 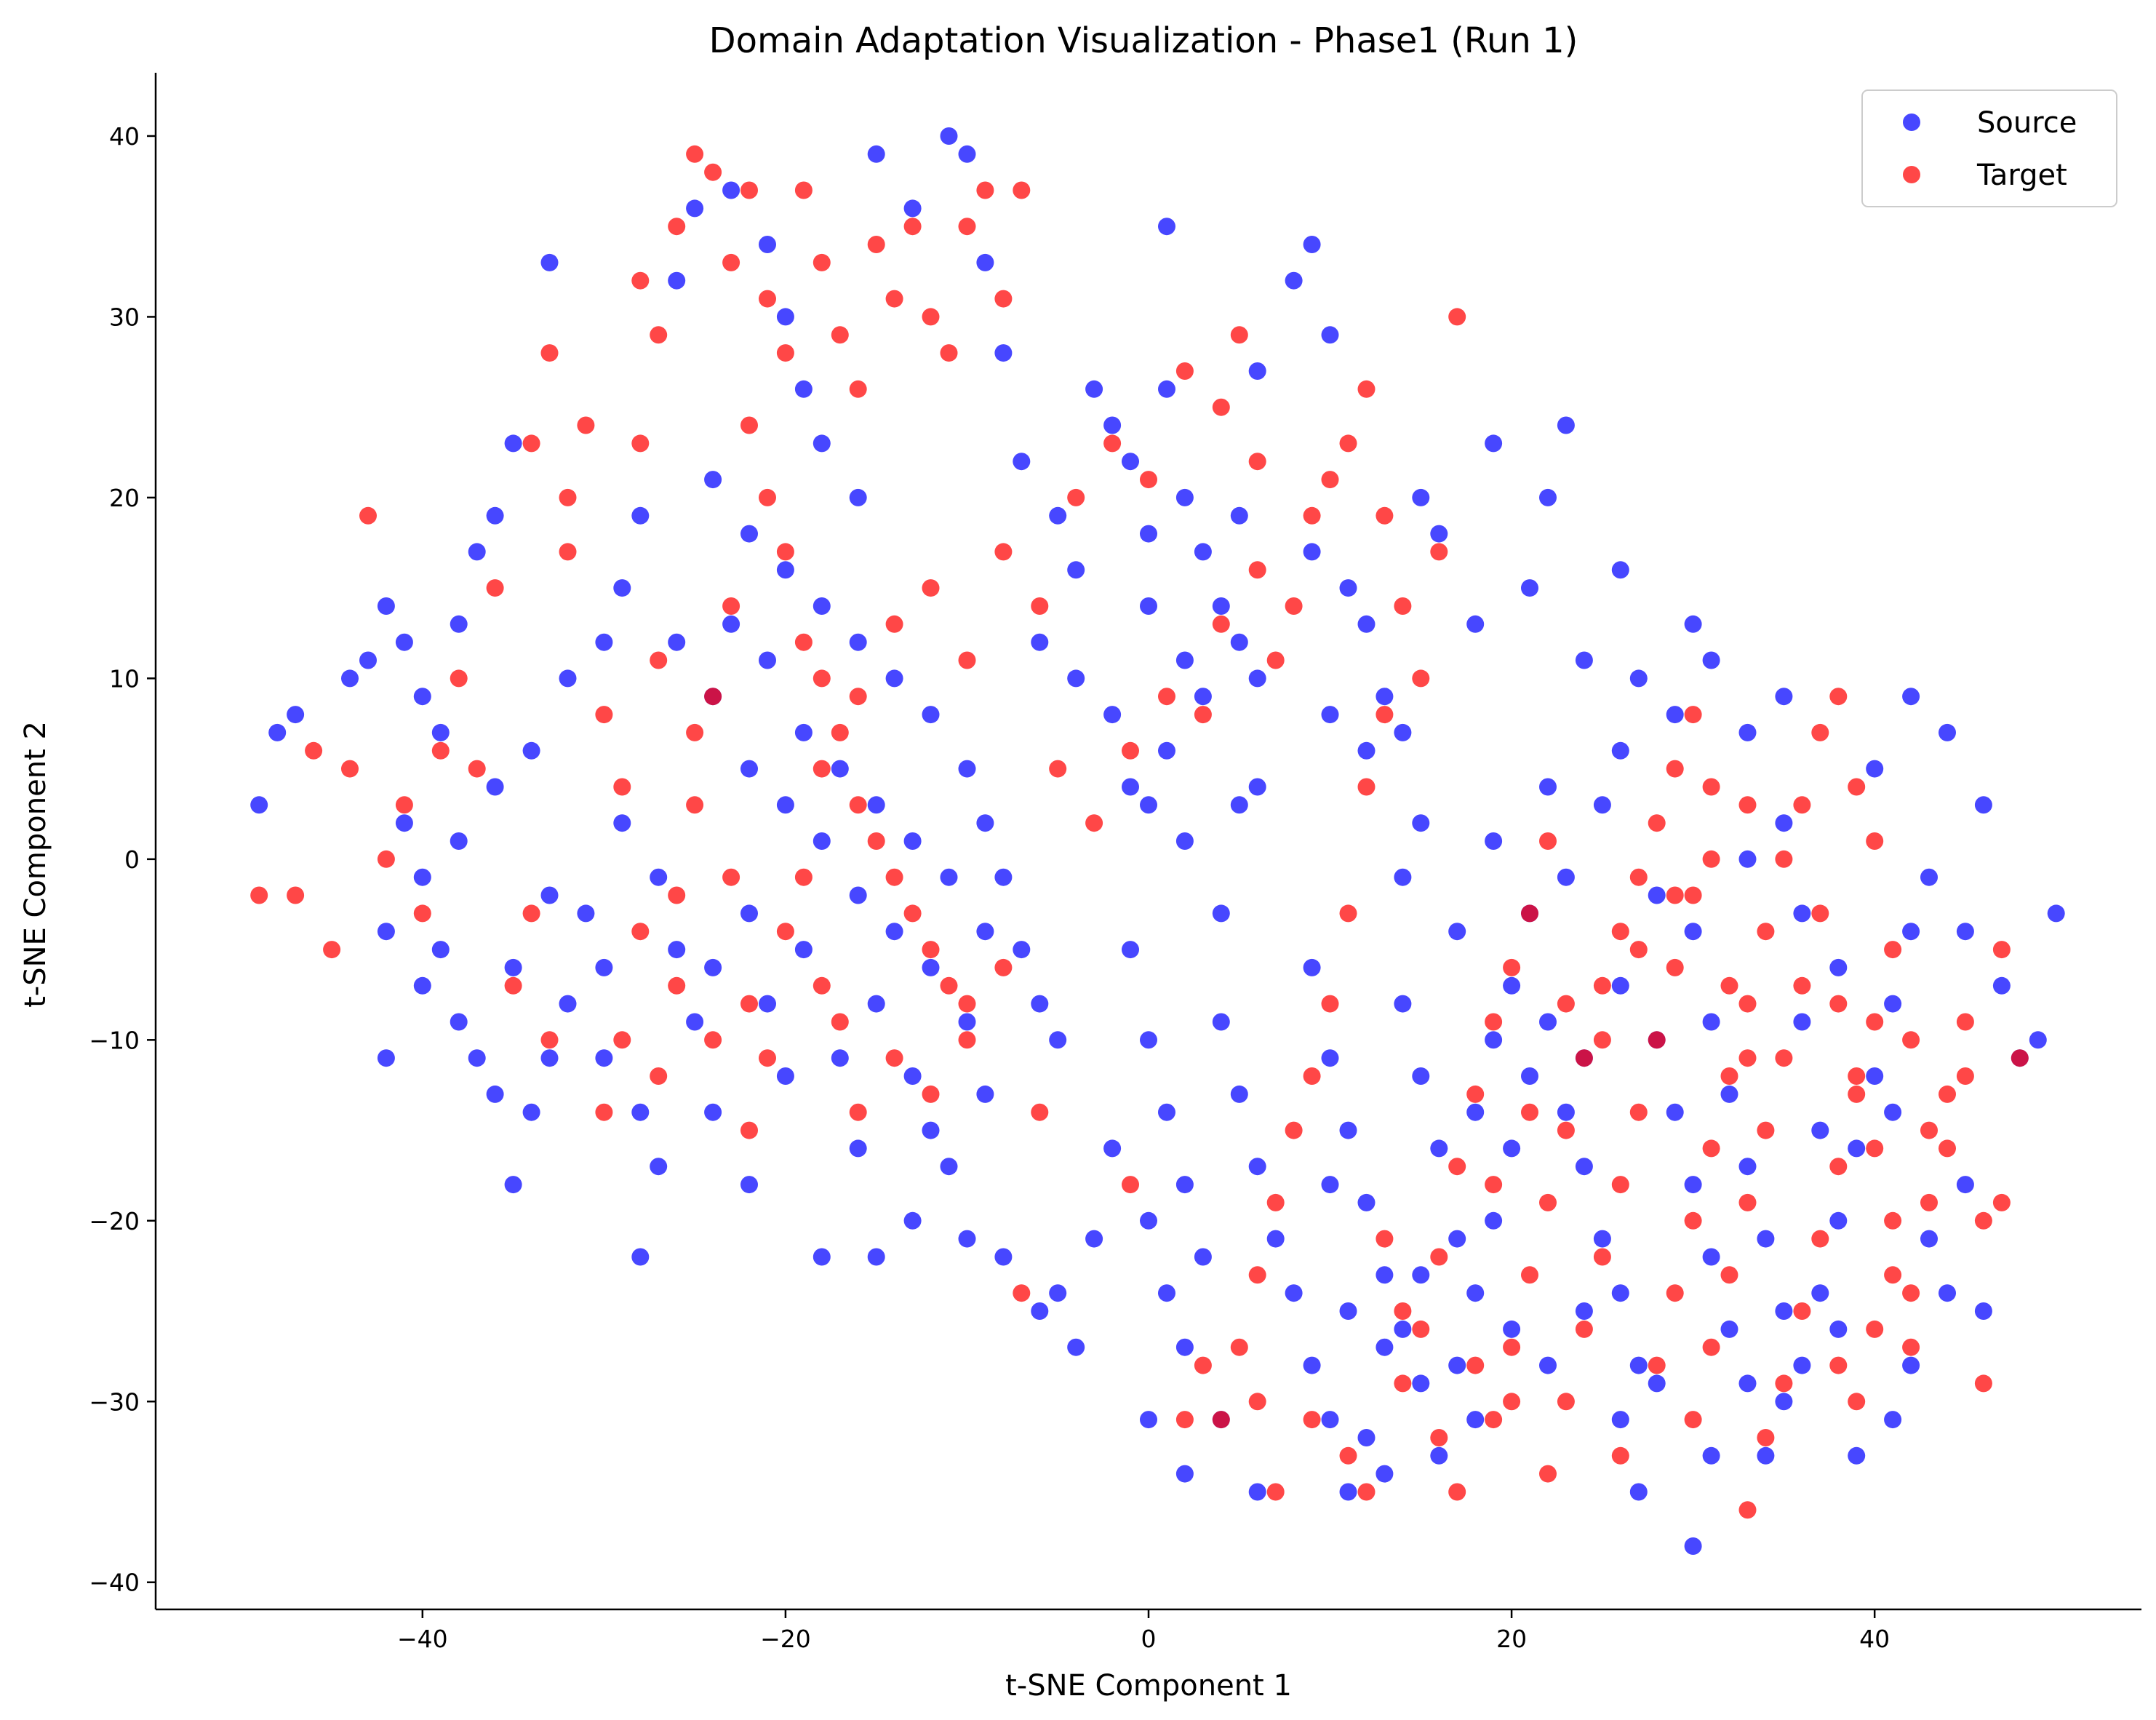 What do you see at coordinates (114, 1583) in the screenshot?
I see `y-tick-label: −40` at bounding box center [114, 1583].